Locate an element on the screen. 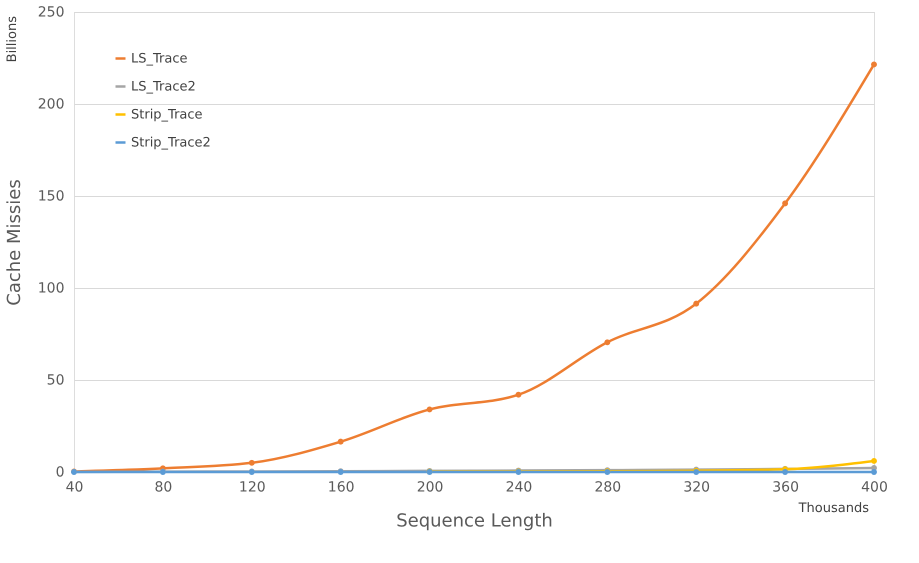 Image resolution: width=919 pixels, height=563 pixels. x-tick-label: 40 is located at coordinates (75, 488).